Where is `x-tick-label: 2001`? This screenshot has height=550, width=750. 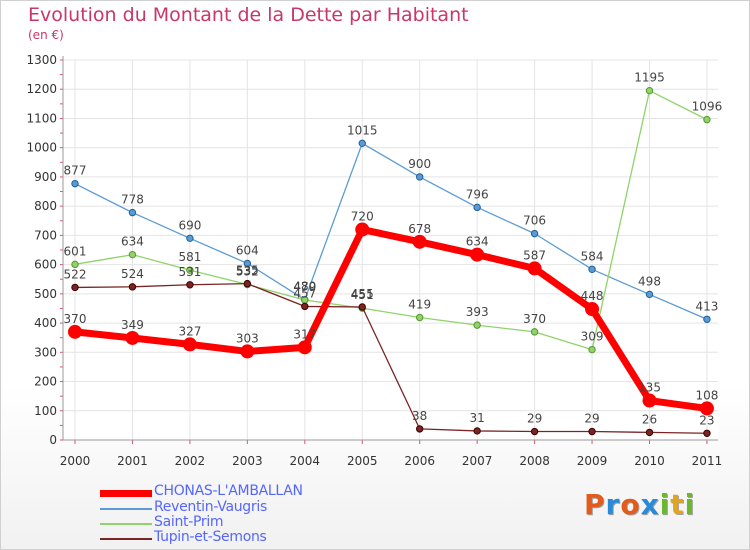
x-tick-label: 2001 is located at coordinates (132, 461).